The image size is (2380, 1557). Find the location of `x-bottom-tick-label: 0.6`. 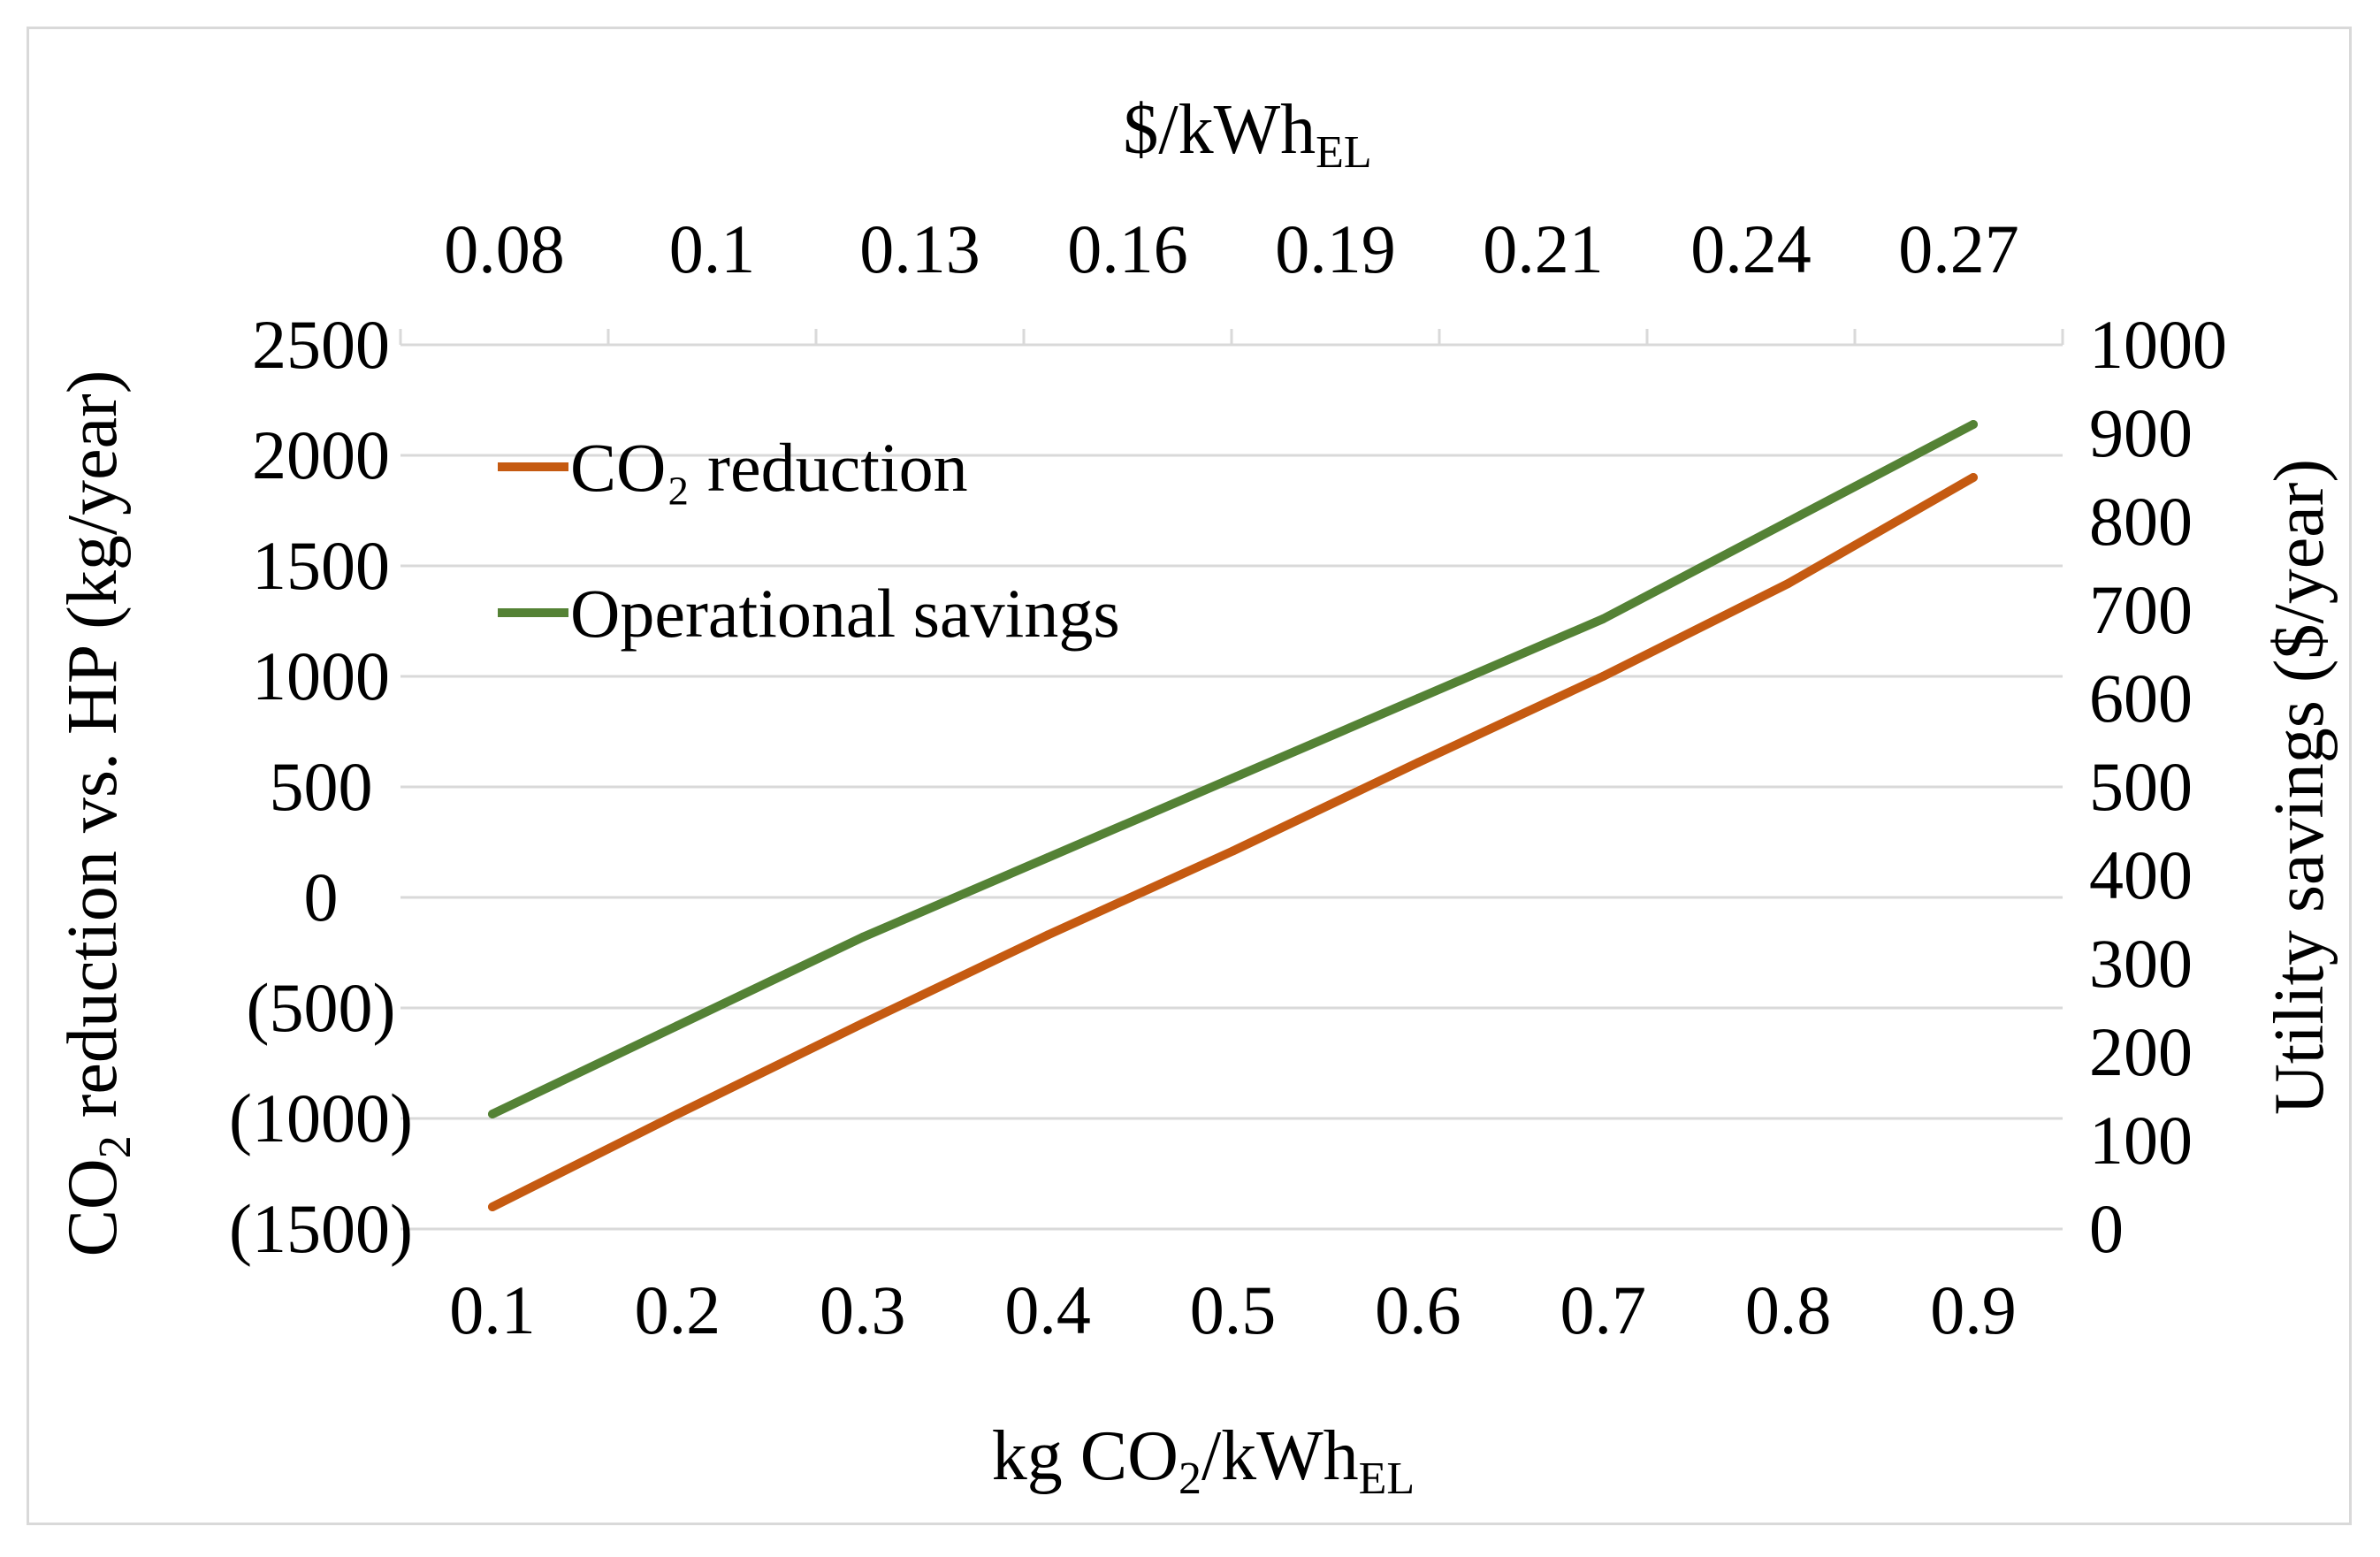

x-bottom-tick-label: 0.6 is located at coordinates (1418, 1309).